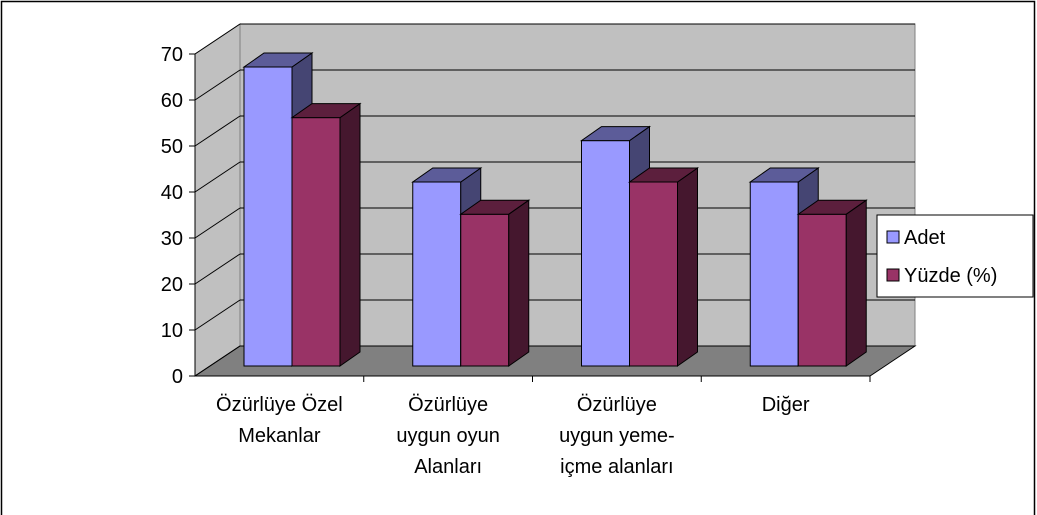  What do you see at coordinates (172, 193) in the screenshot?
I see `y-tick-label: 40` at bounding box center [172, 193].